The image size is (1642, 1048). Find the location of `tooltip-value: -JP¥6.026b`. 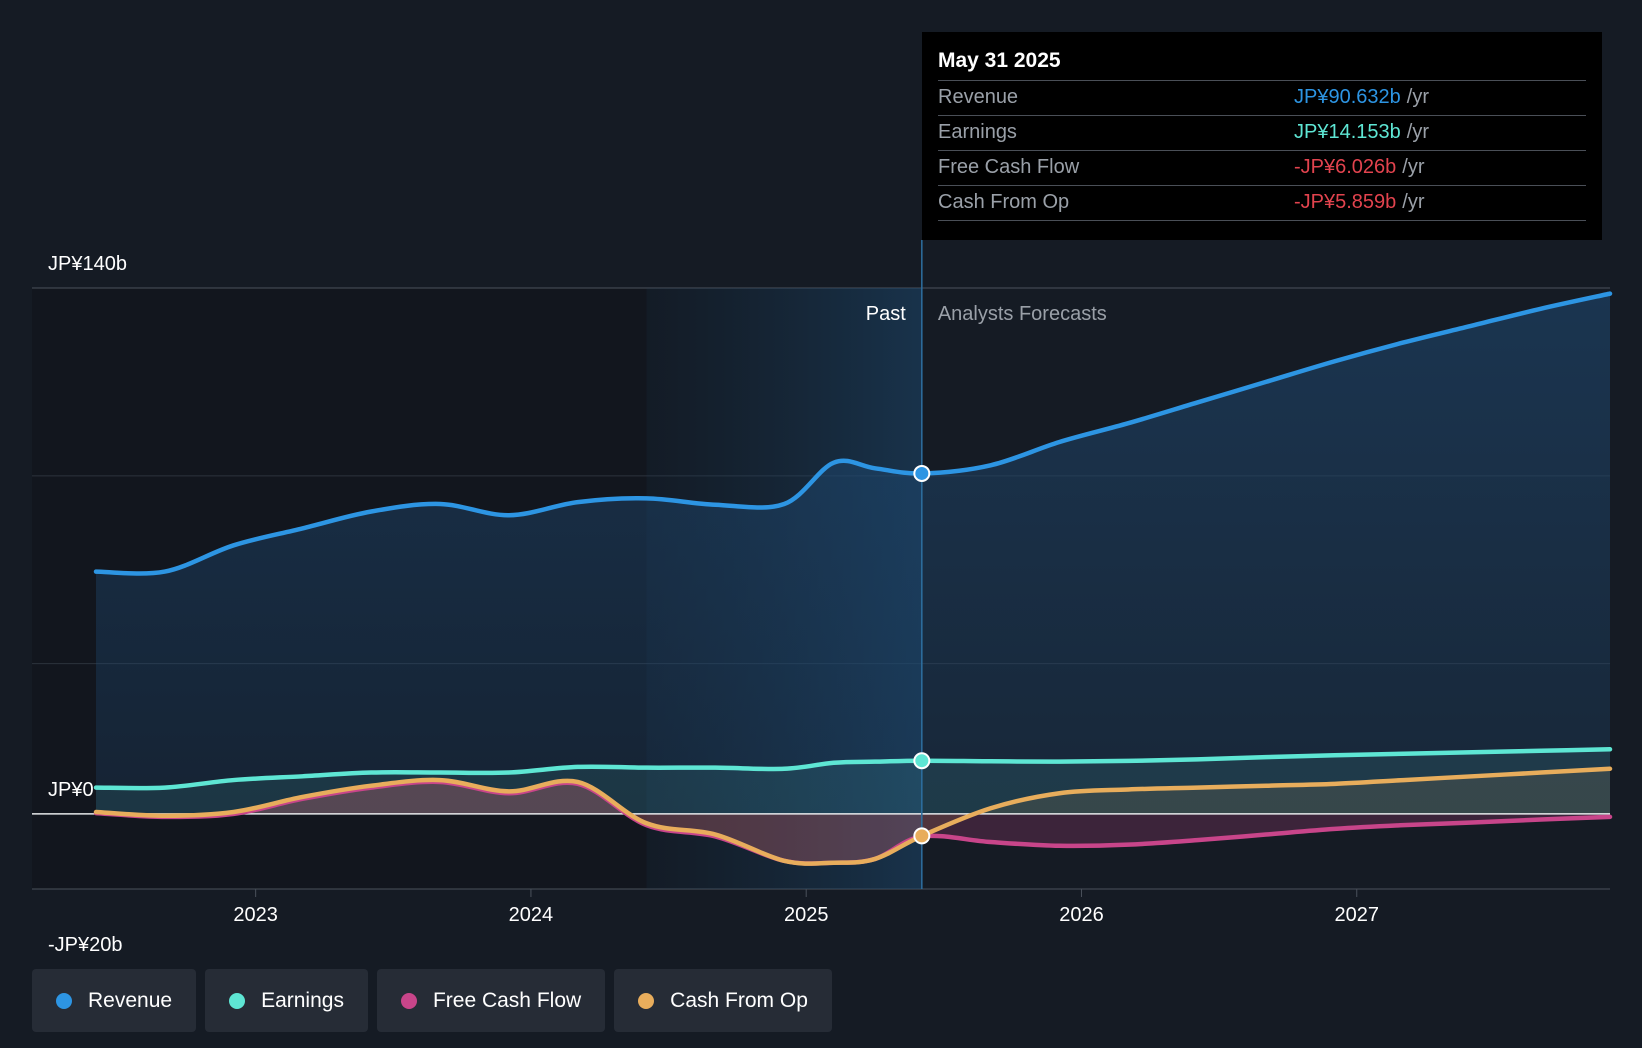

tooltip-value: -JP¥6.026b is located at coordinates (1345, 167).